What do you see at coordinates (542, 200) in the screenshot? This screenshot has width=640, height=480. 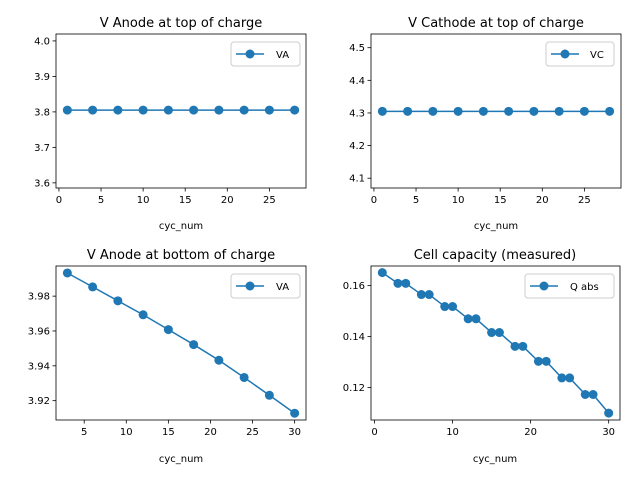 I see `subplot-2-x-tick-label: 20` at bounding box center [542, 200].